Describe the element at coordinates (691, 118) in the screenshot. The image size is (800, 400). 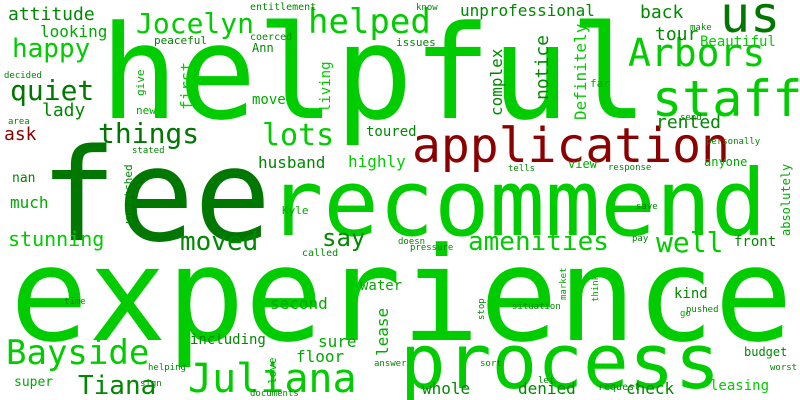
I see `cloud-word-send: send` at that location.